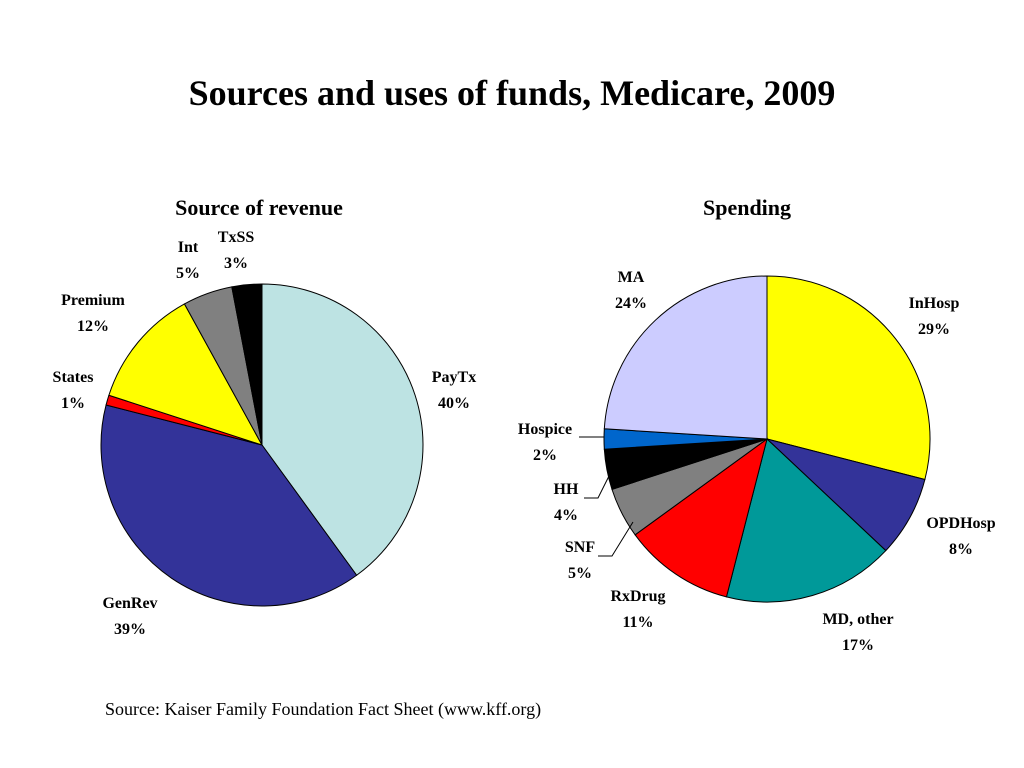  I want to click on slice-value-premium: 12%, so click(93, 326).